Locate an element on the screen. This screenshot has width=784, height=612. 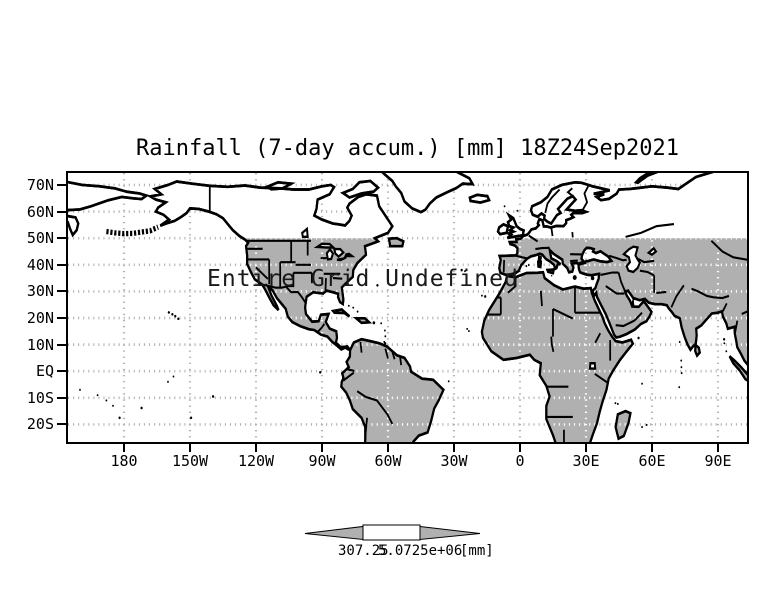
lat-tick-label-30n: 30N is located at coordinates (40, 291).